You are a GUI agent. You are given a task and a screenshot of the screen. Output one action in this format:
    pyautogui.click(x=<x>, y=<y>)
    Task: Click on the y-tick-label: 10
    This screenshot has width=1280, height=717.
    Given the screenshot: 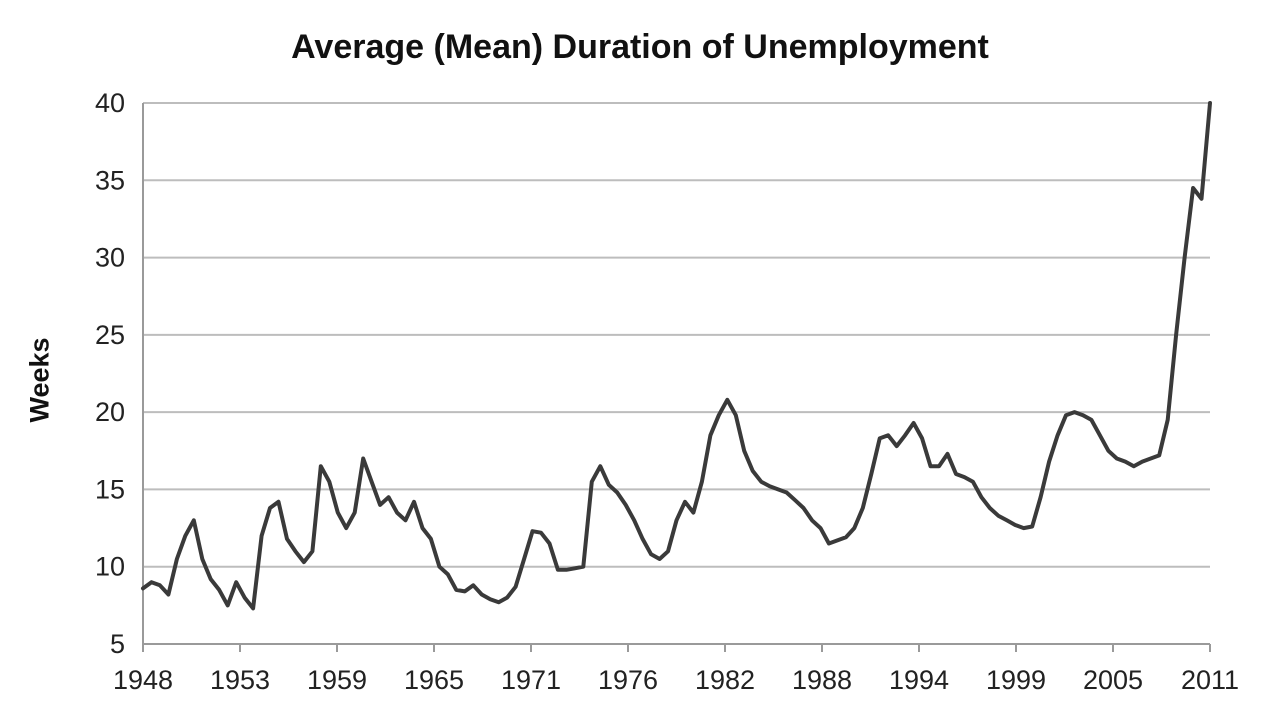 What is the action you would take?
    pyautogui.click(x=110, y=567)
    